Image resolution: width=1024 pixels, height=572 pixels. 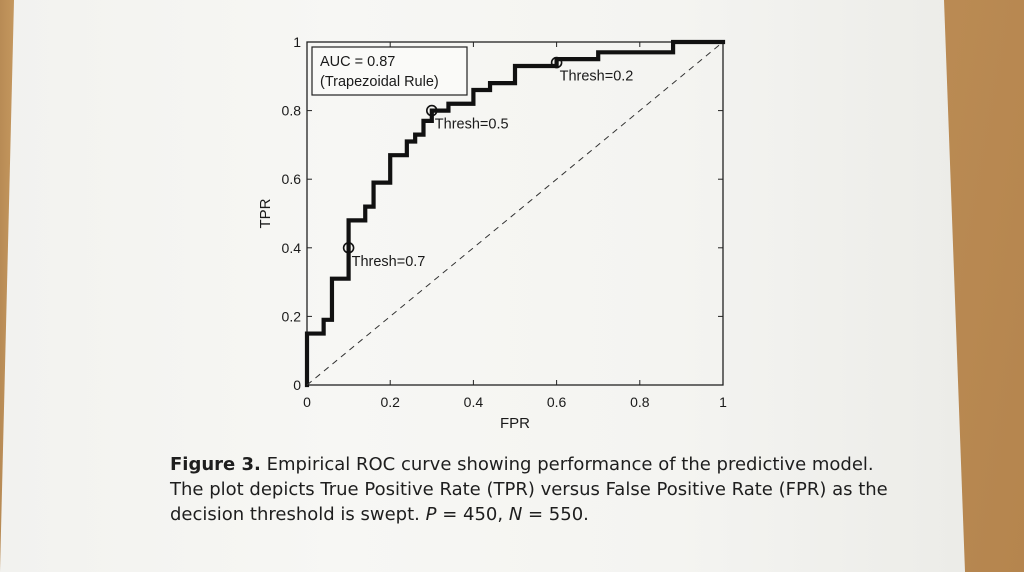 What do you see at coordinates (555, 514) in the screenshot?
I see `n-value: = 550.` at bounding box center [555, 514].